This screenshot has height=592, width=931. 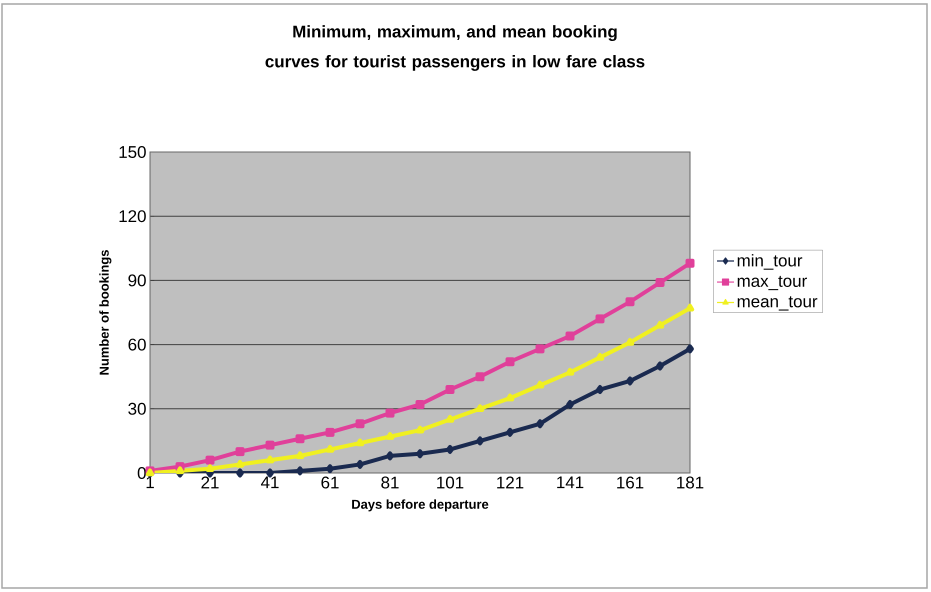 I want to click on y-tick-label: 30, so click(x=137, y=408).